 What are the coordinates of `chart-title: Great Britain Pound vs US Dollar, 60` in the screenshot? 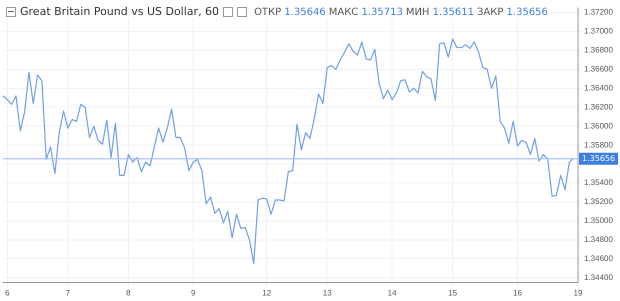 It's located at (120, 11).